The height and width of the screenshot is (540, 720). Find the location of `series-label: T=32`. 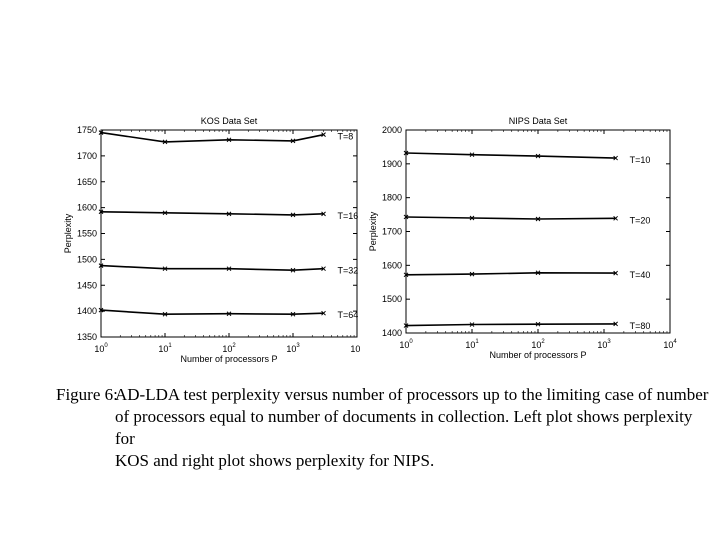

series-label: T=32 is located at coordinates (348, 271).